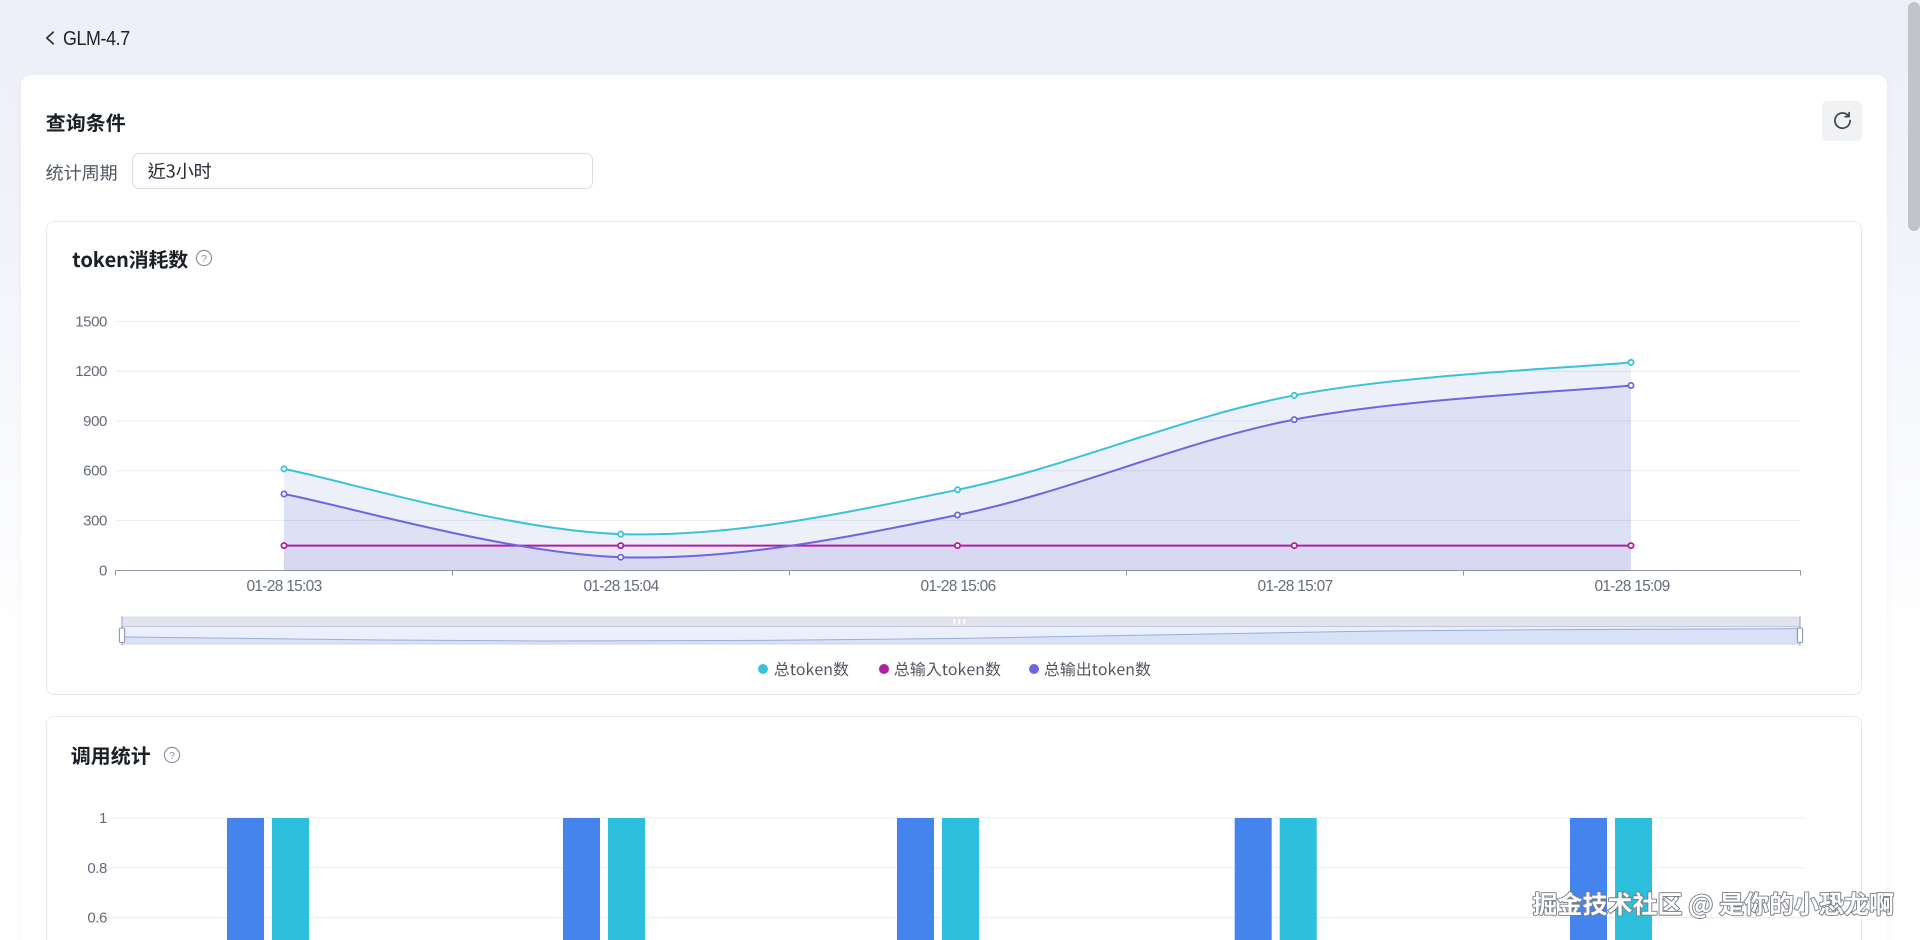 The height and width of the screenshot is (940, 1920). I want to click on svg-text: 01-28 15:03, so click(283, 586).